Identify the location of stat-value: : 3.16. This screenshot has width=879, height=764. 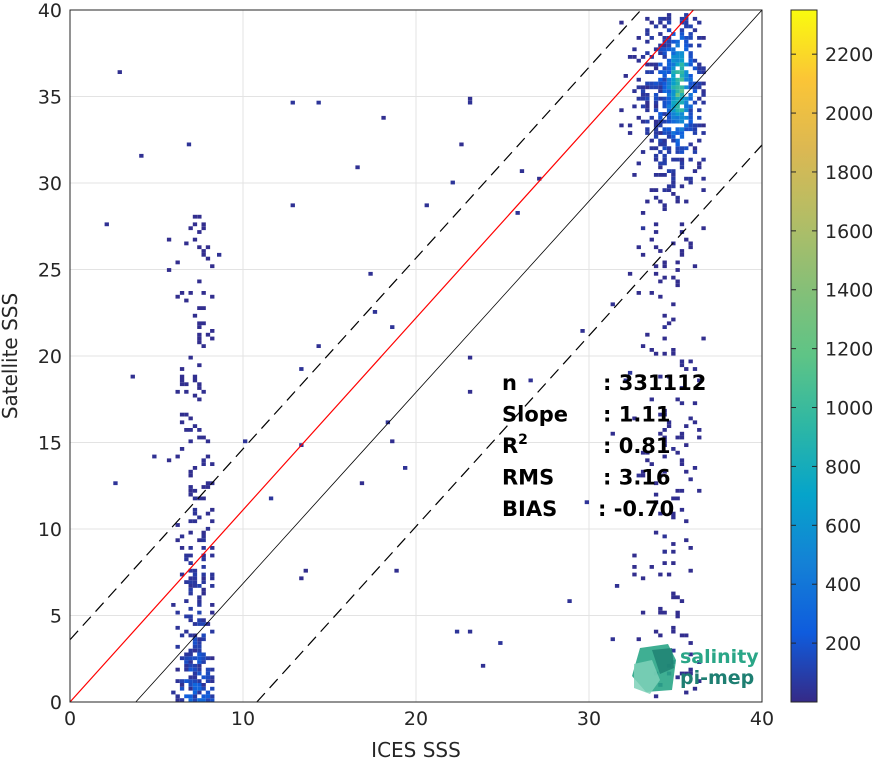
(637, 478).